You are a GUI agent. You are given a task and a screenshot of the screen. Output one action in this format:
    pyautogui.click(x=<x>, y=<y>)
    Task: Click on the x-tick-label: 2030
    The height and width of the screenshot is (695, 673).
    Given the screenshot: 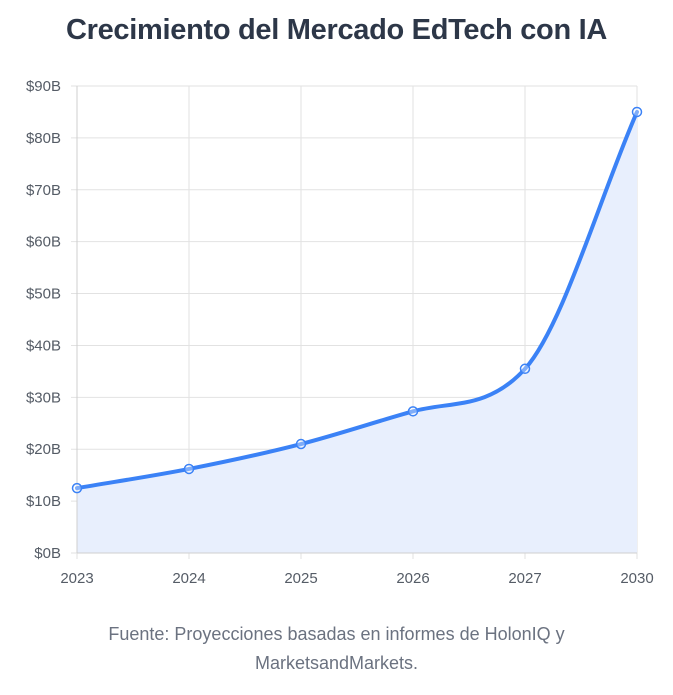 What is the action you would take?
    pyautogui.click(x=636, y=578)
    